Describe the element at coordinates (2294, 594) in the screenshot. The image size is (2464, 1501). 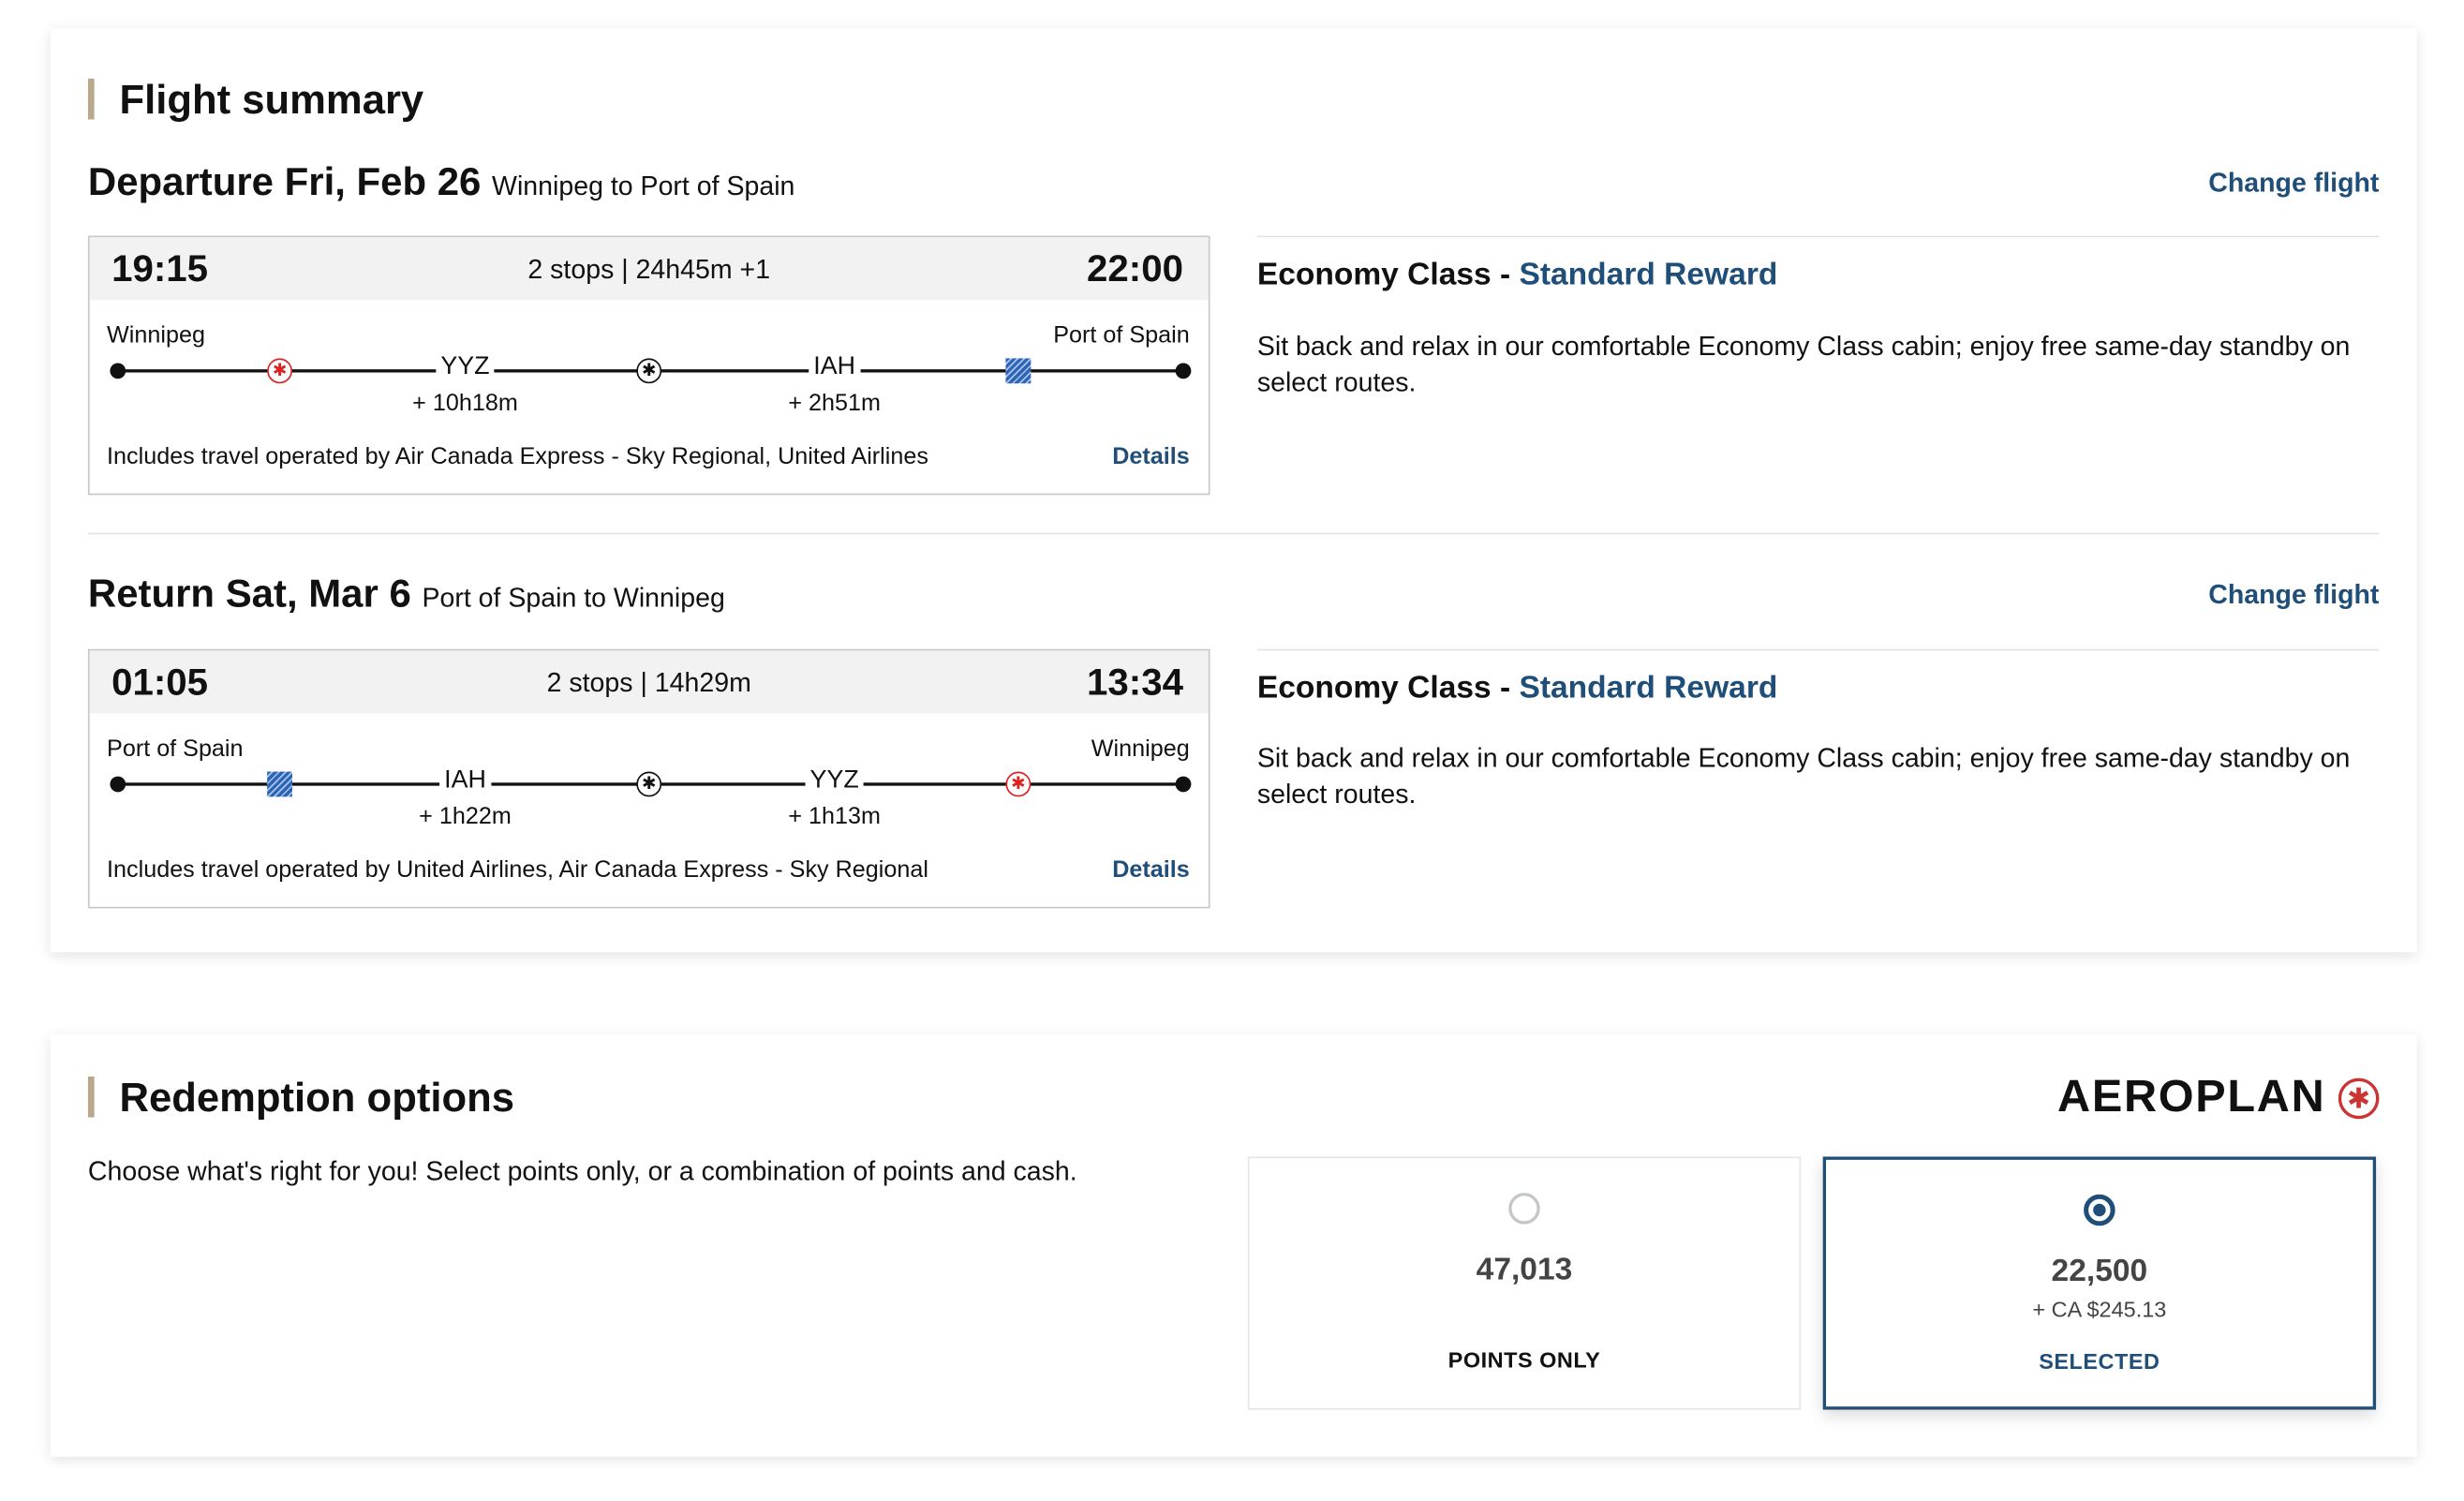
I see `change-return-flight-link: Change flight` at that location.